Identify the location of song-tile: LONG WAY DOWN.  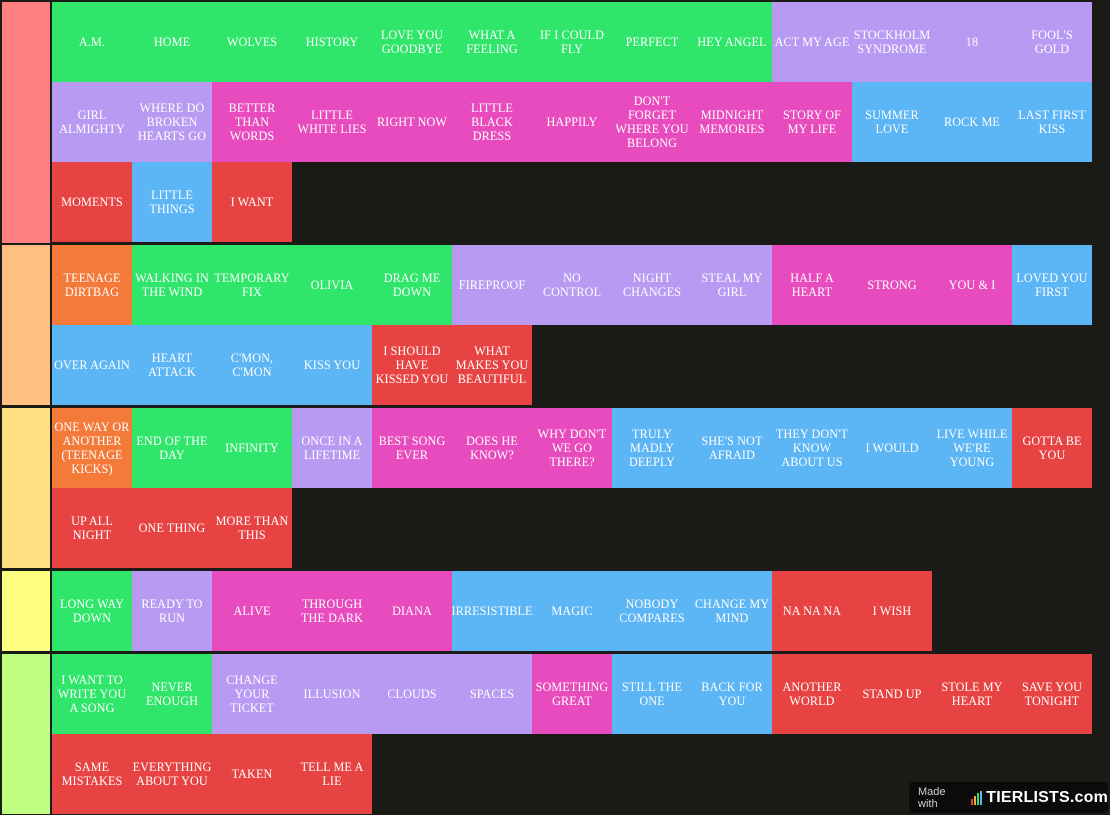
(92, 611).